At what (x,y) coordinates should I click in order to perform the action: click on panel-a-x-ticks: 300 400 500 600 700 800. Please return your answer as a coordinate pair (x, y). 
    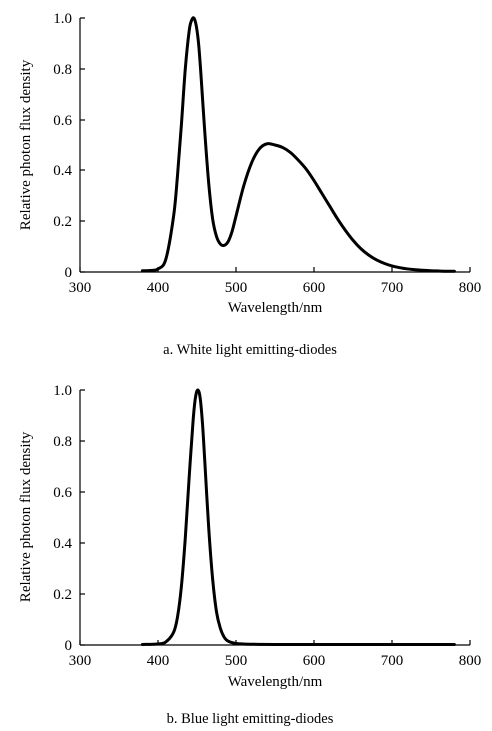
    Looking at the image, I should click on (275, 281).